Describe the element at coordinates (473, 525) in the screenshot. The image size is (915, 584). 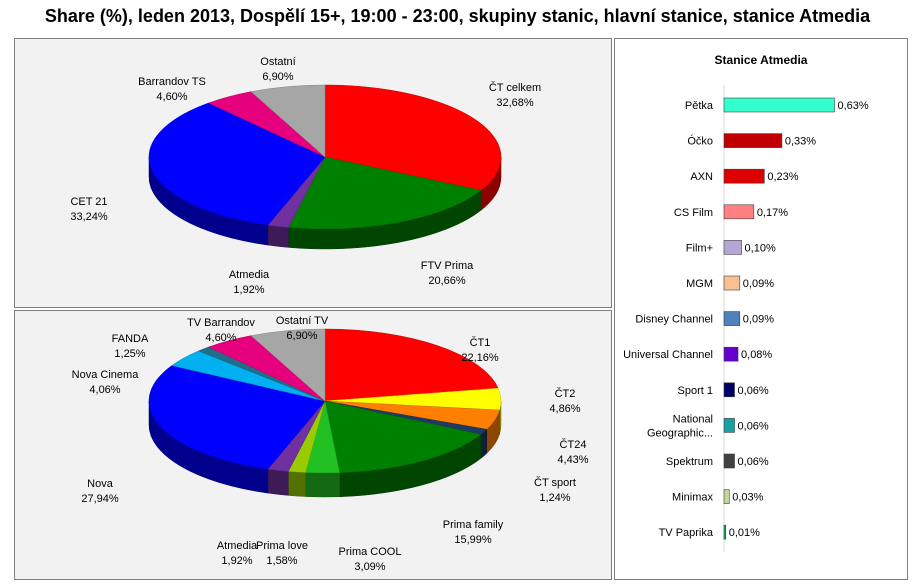
I see `pie-label-prima-family: Prima family` at that location.